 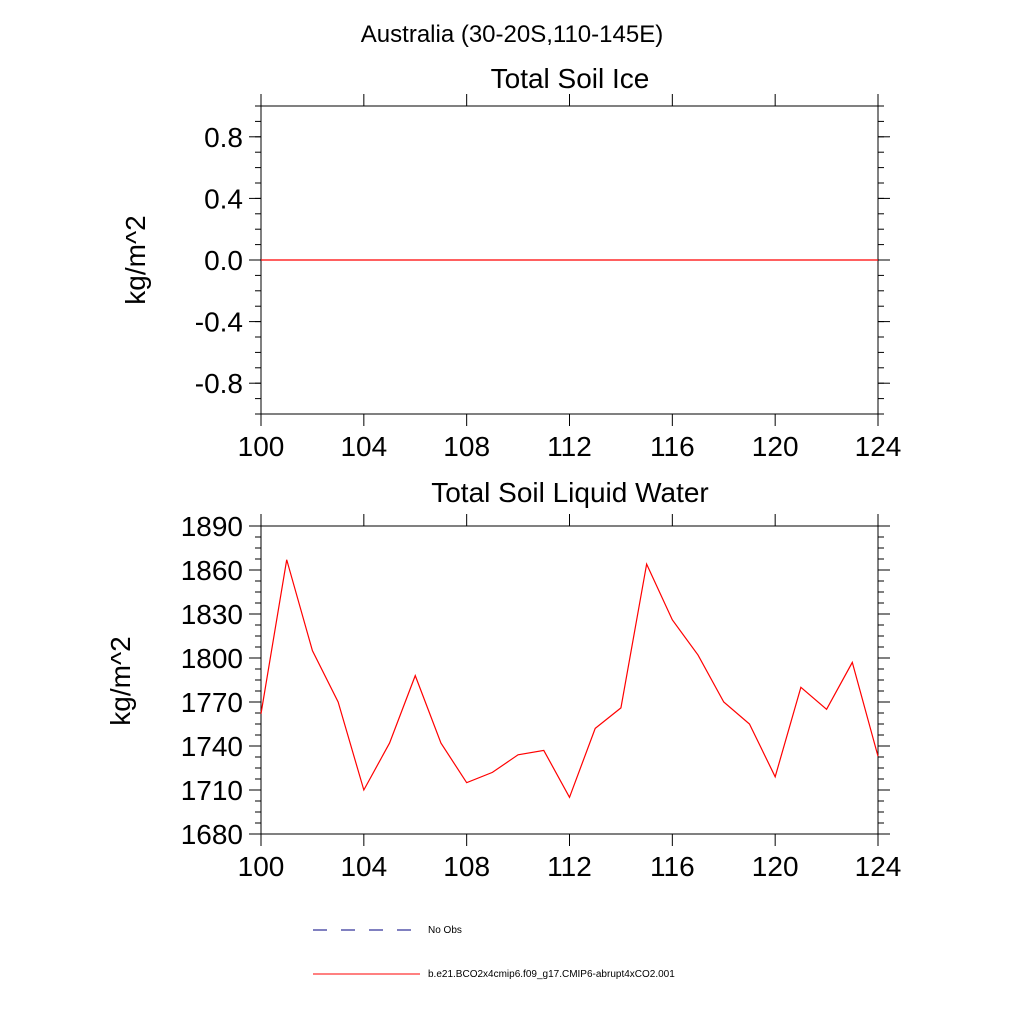 I want to click on y-tick-label: 1680, so click(x=212, y=834).